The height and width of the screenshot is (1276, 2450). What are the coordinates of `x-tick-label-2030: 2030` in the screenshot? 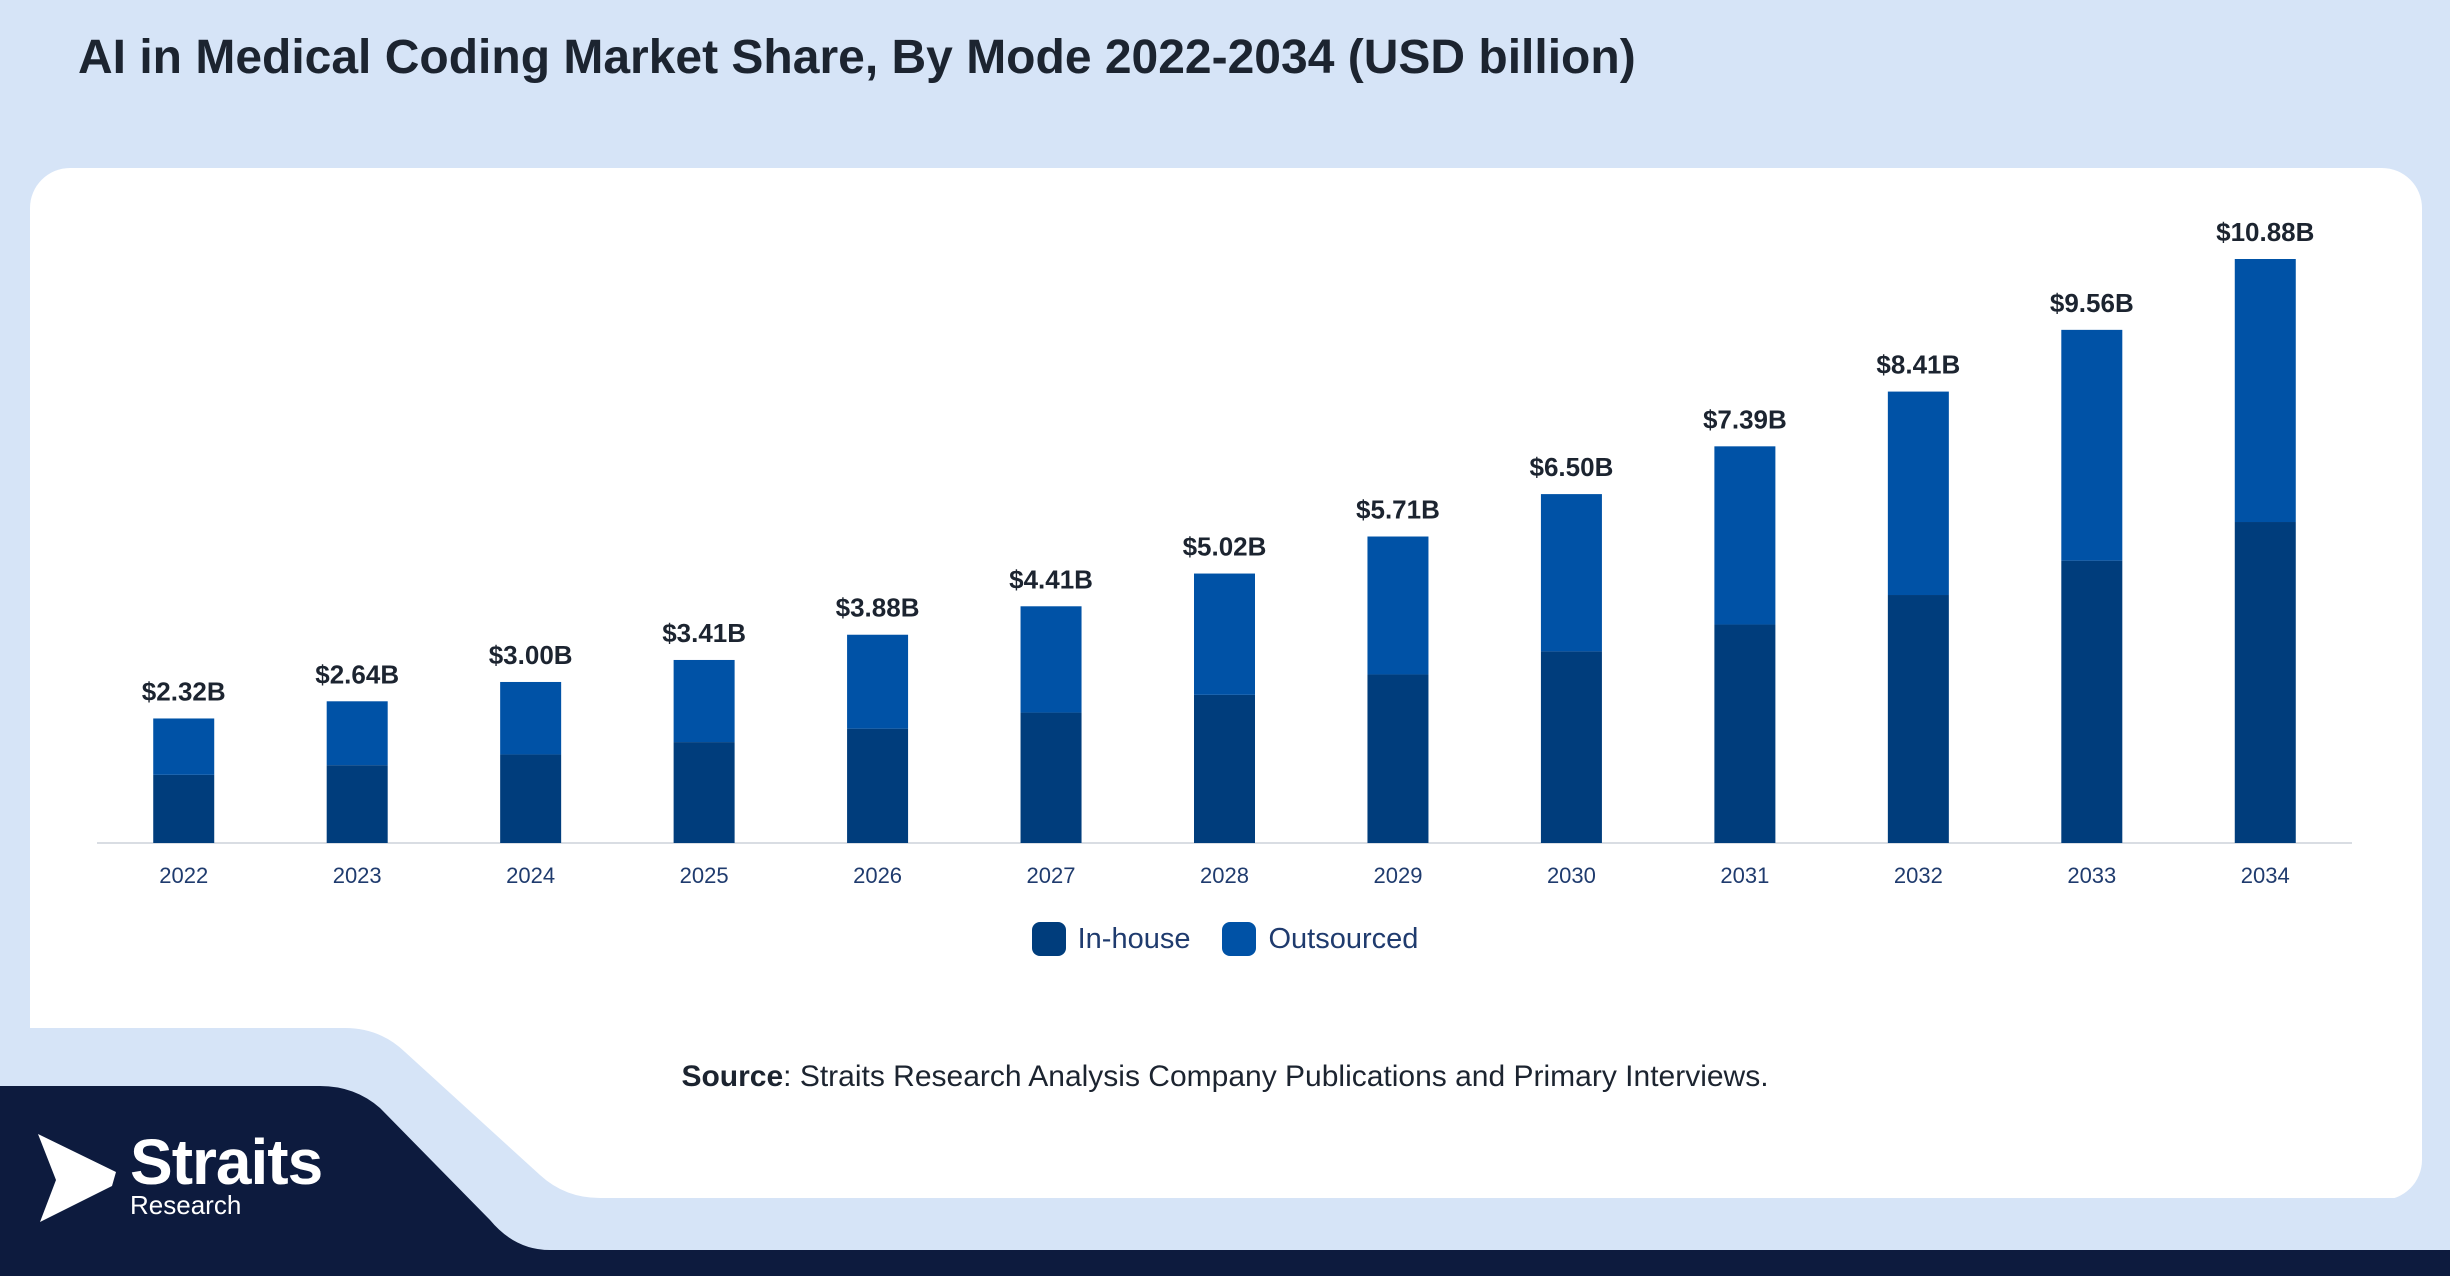 It's located at (1571, 875).